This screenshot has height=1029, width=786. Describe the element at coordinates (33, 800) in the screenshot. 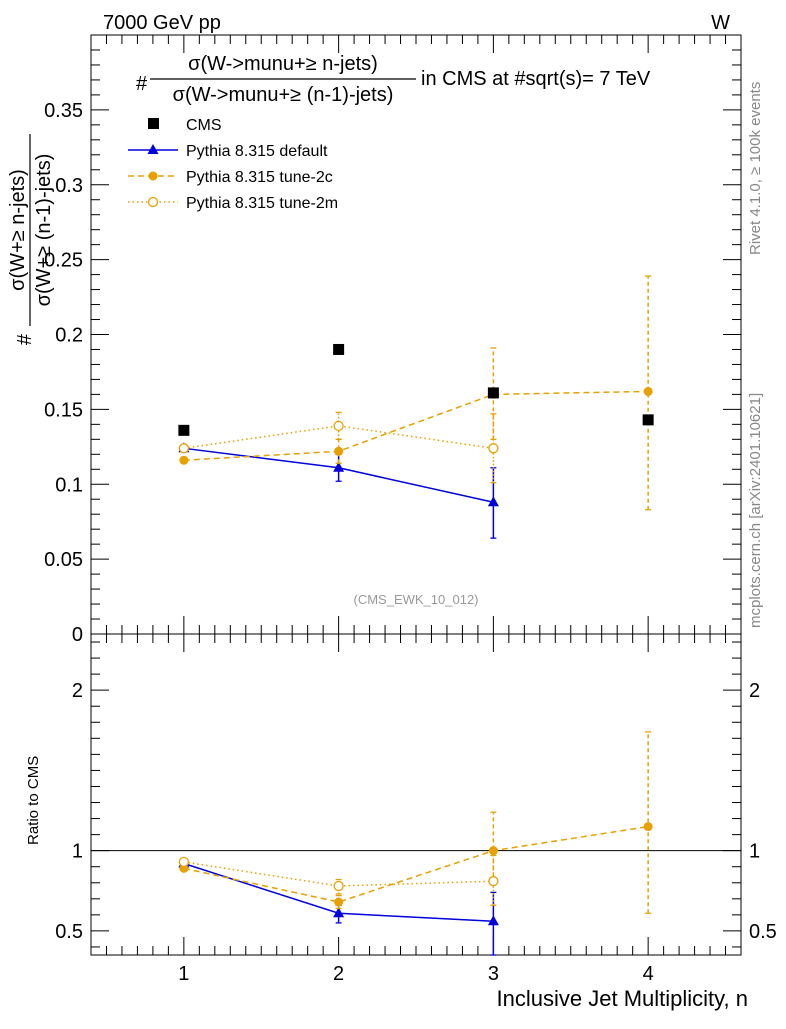

I see `ratio-y-axis-label: Ratio to CMS` at that location.